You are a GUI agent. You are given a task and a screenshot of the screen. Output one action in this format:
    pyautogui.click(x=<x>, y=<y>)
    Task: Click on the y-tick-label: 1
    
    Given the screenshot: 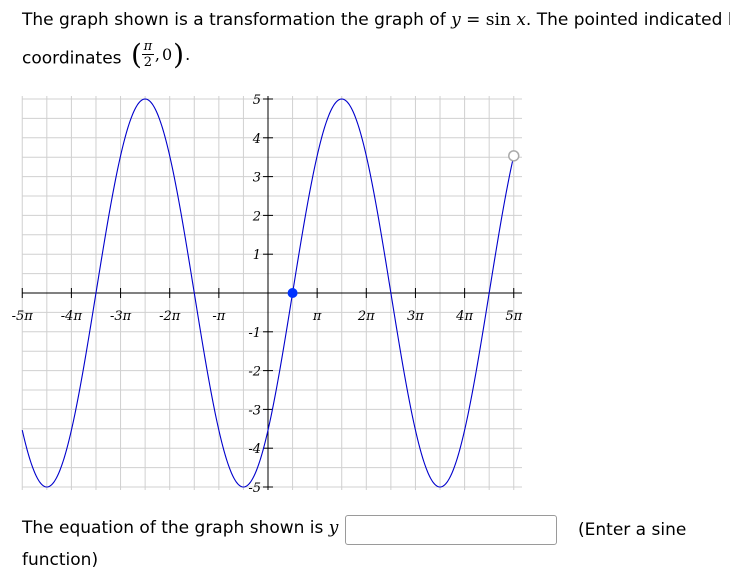 What is the action you would take?
    pyautogui.click(x=257, y=255)
    